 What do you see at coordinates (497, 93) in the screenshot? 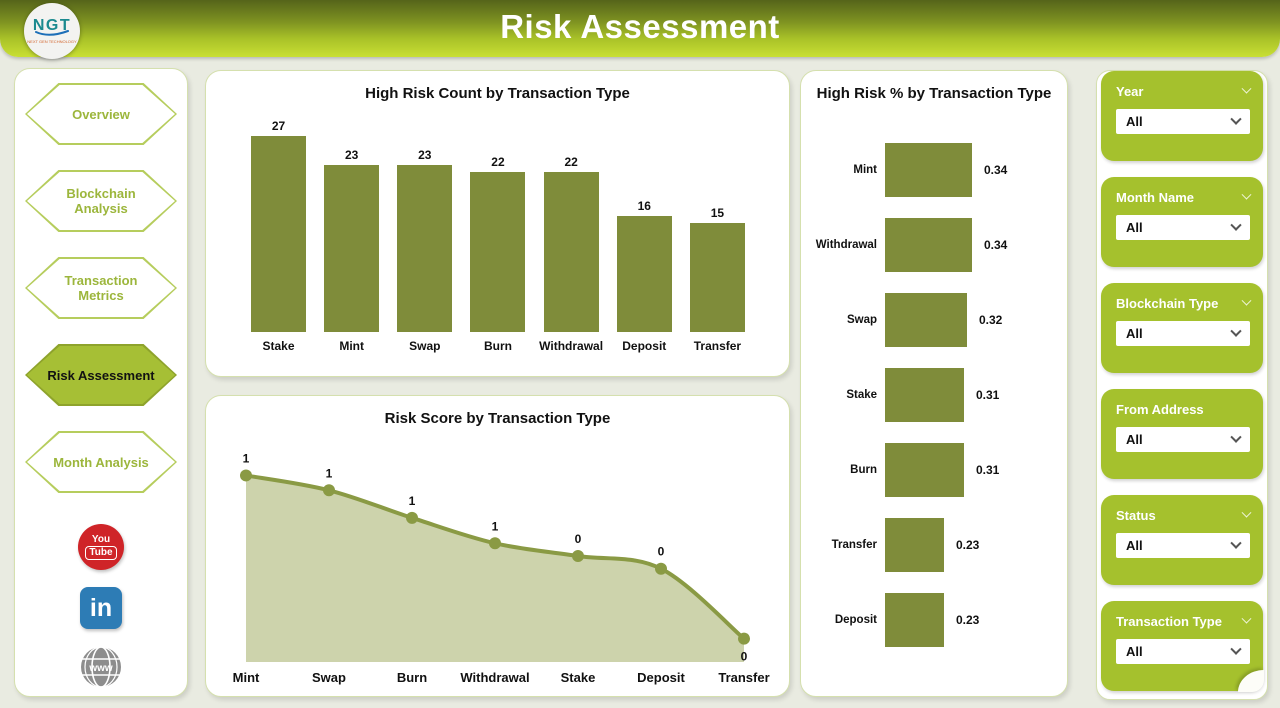
I see `chart-title: High Risk Count by Transaction Type` at bounding box center [497, 93].